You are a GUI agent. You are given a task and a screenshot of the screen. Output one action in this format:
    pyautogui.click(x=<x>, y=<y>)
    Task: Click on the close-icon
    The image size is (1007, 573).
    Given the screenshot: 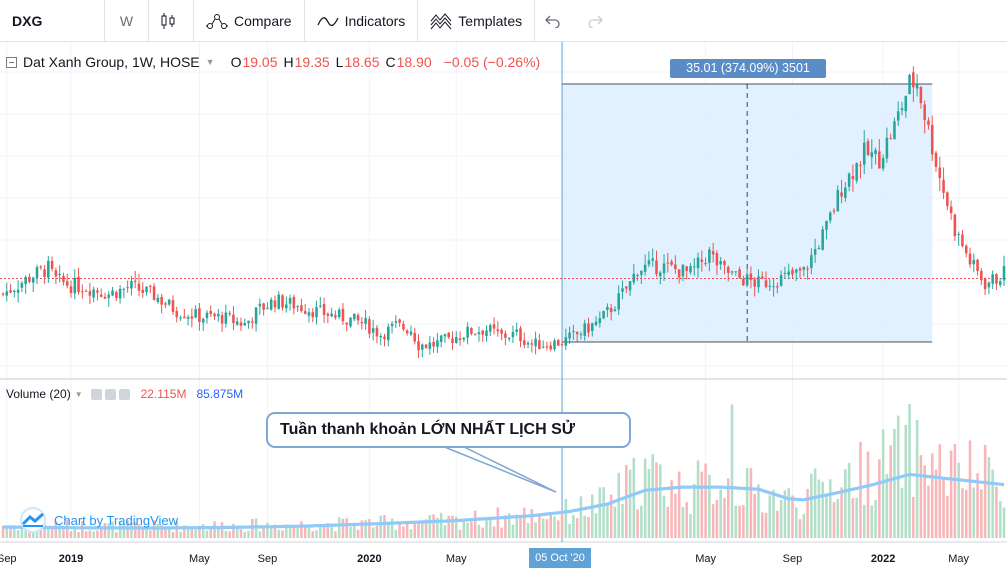 What is the action you would take?
    pyautogui.click(x=124, y=394)
    